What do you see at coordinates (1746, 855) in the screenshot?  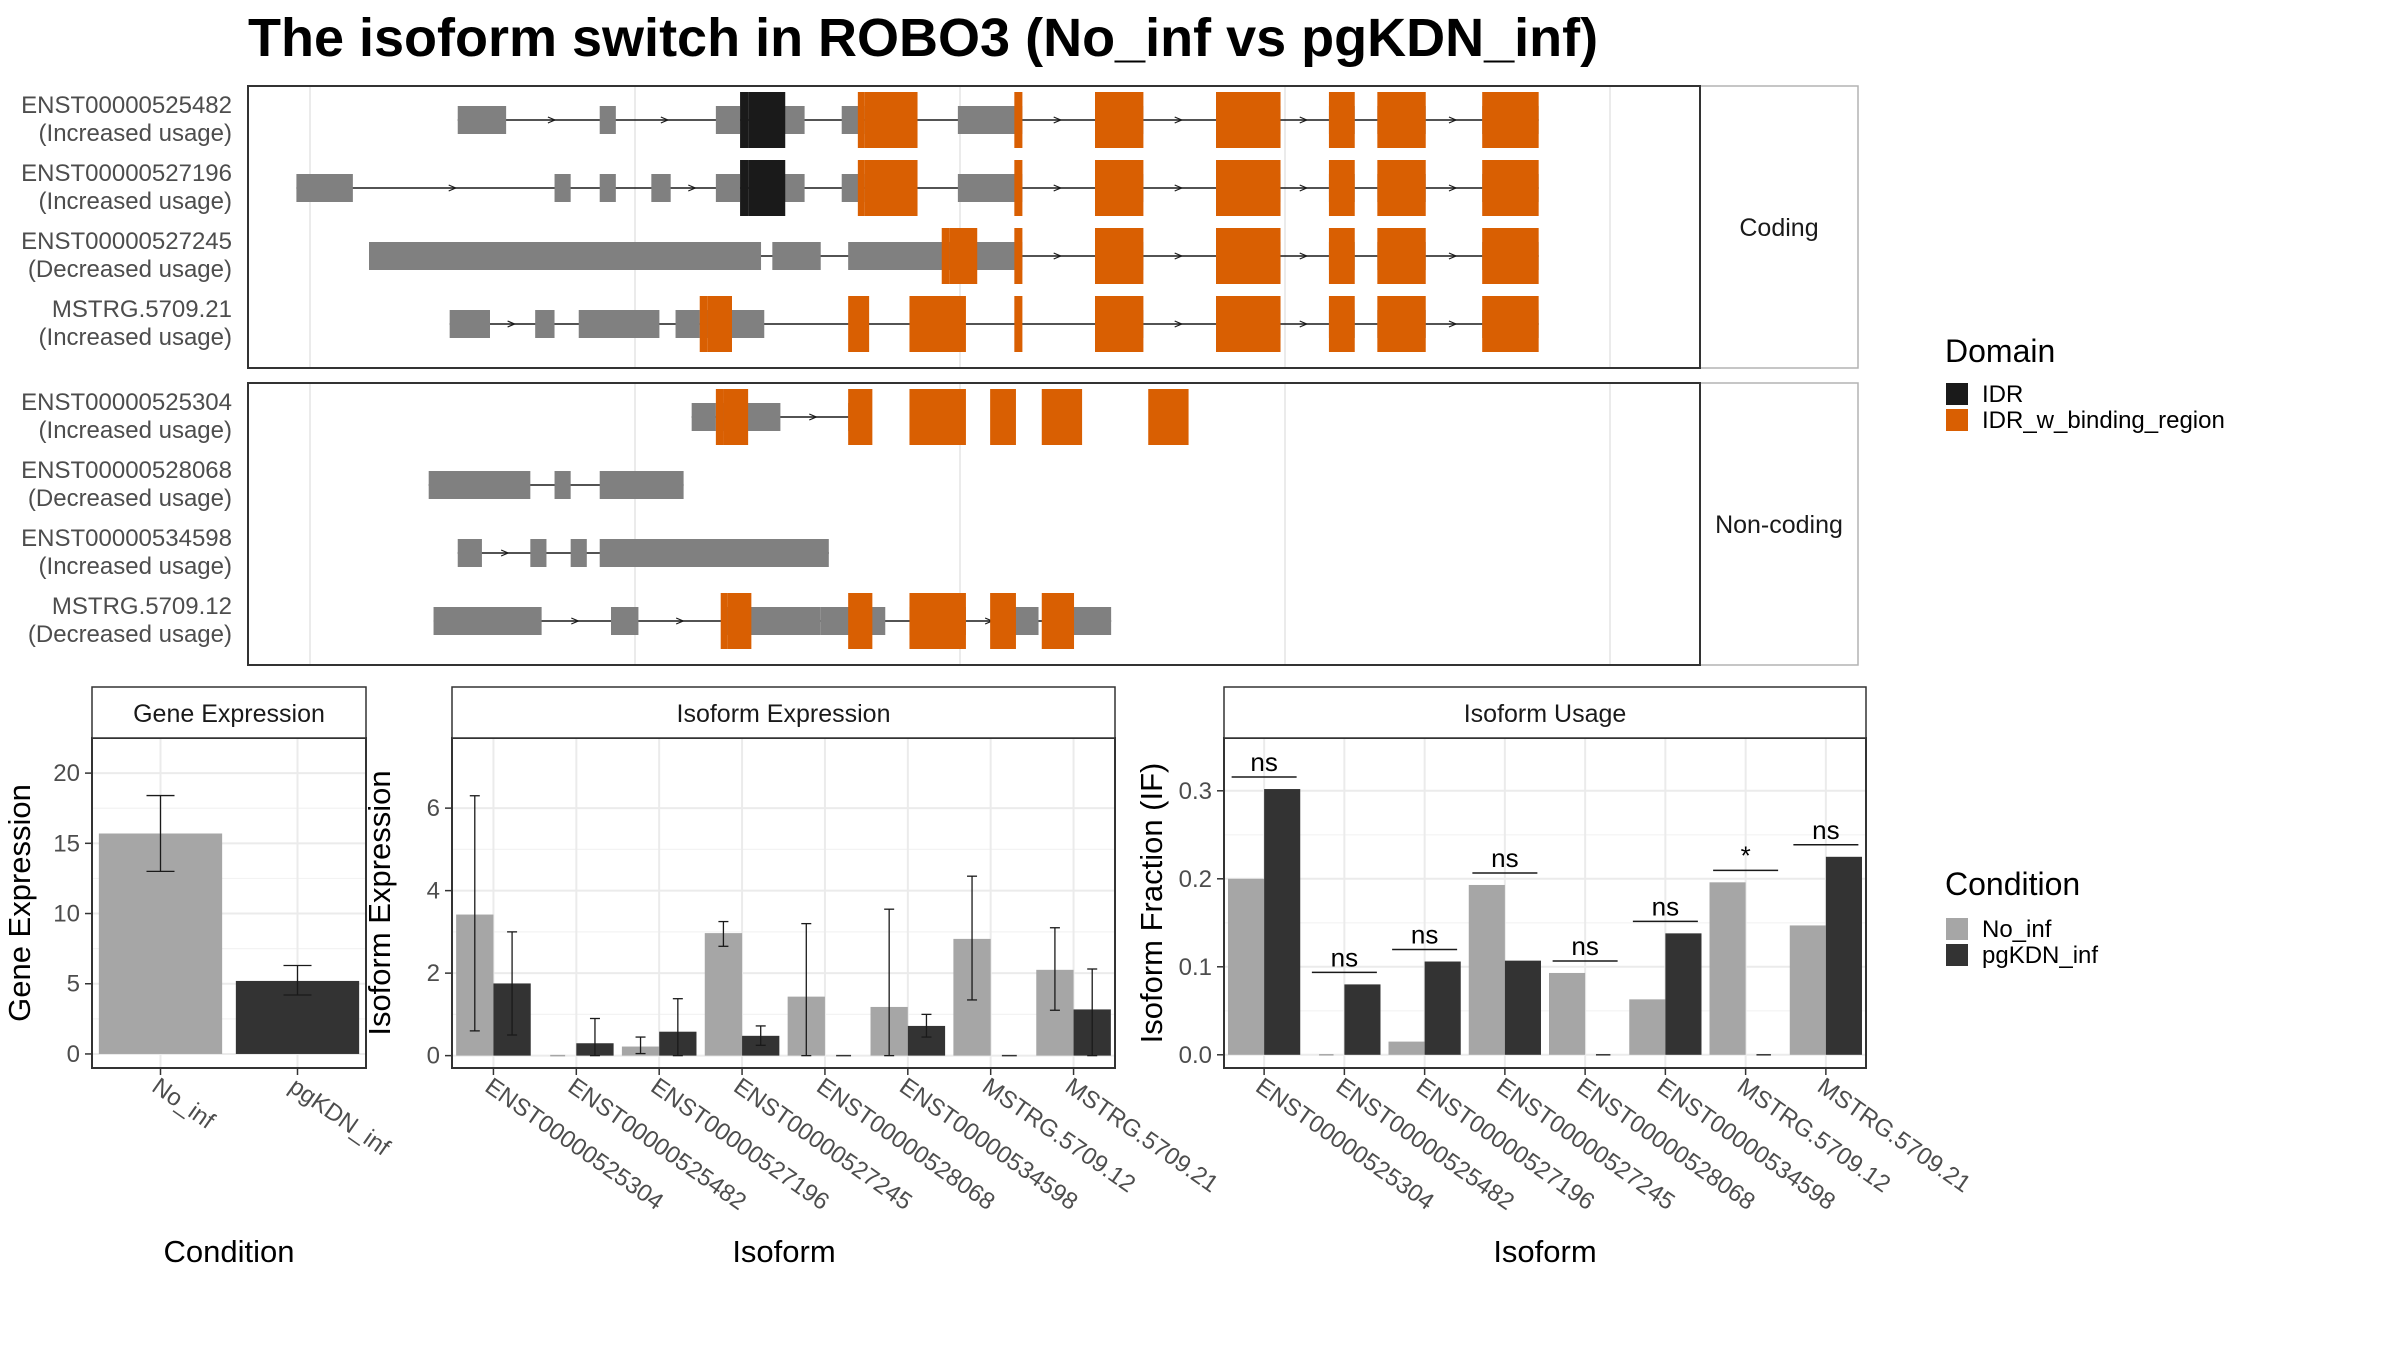 I see `significance-label: *` at bounding box center [1746, 855].